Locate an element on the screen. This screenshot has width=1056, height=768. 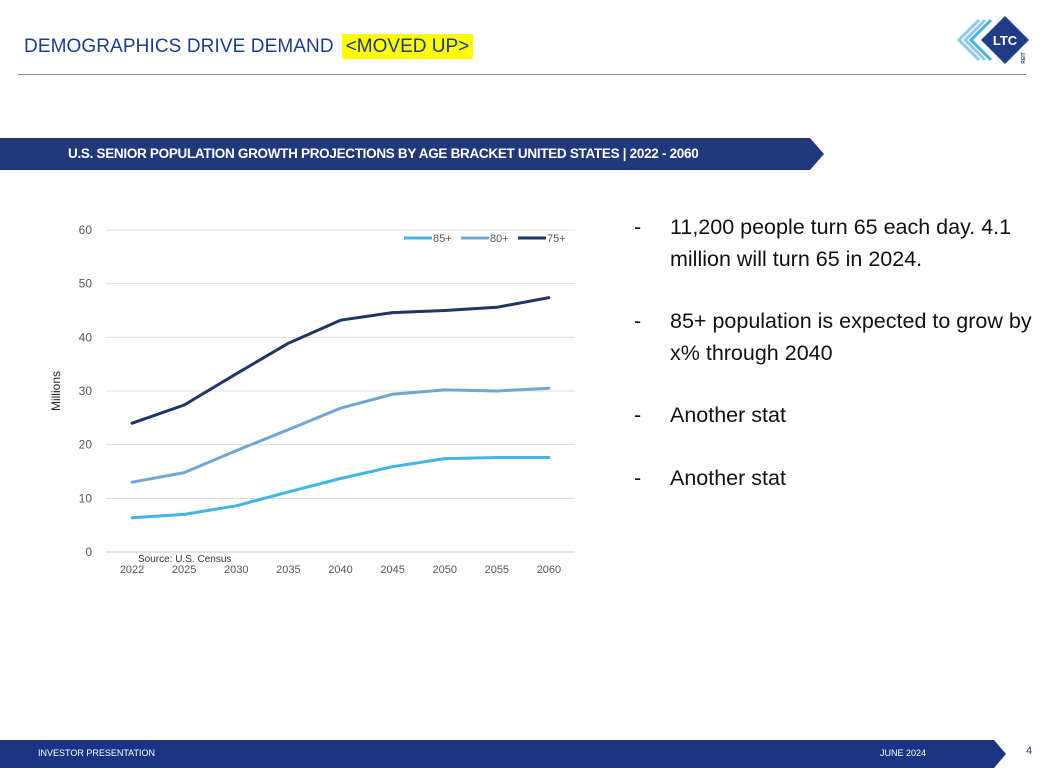
y-tick-label: 60 is located at coordinates (86, 230).